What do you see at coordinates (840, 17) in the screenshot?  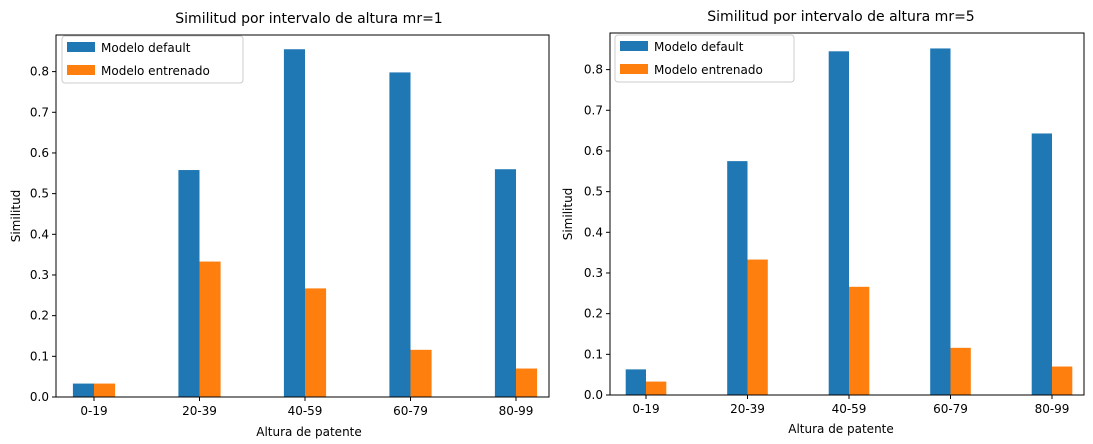 I see `chart-title: Similitud por intervalo de altura mr=5` at bounding box center [840, 17].